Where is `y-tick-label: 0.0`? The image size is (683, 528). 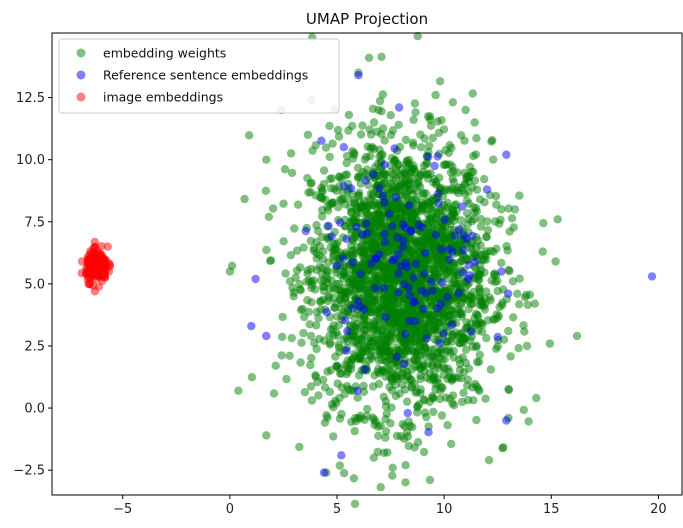
y-tick-label: 0.0 is located at coordinates (34, 409).